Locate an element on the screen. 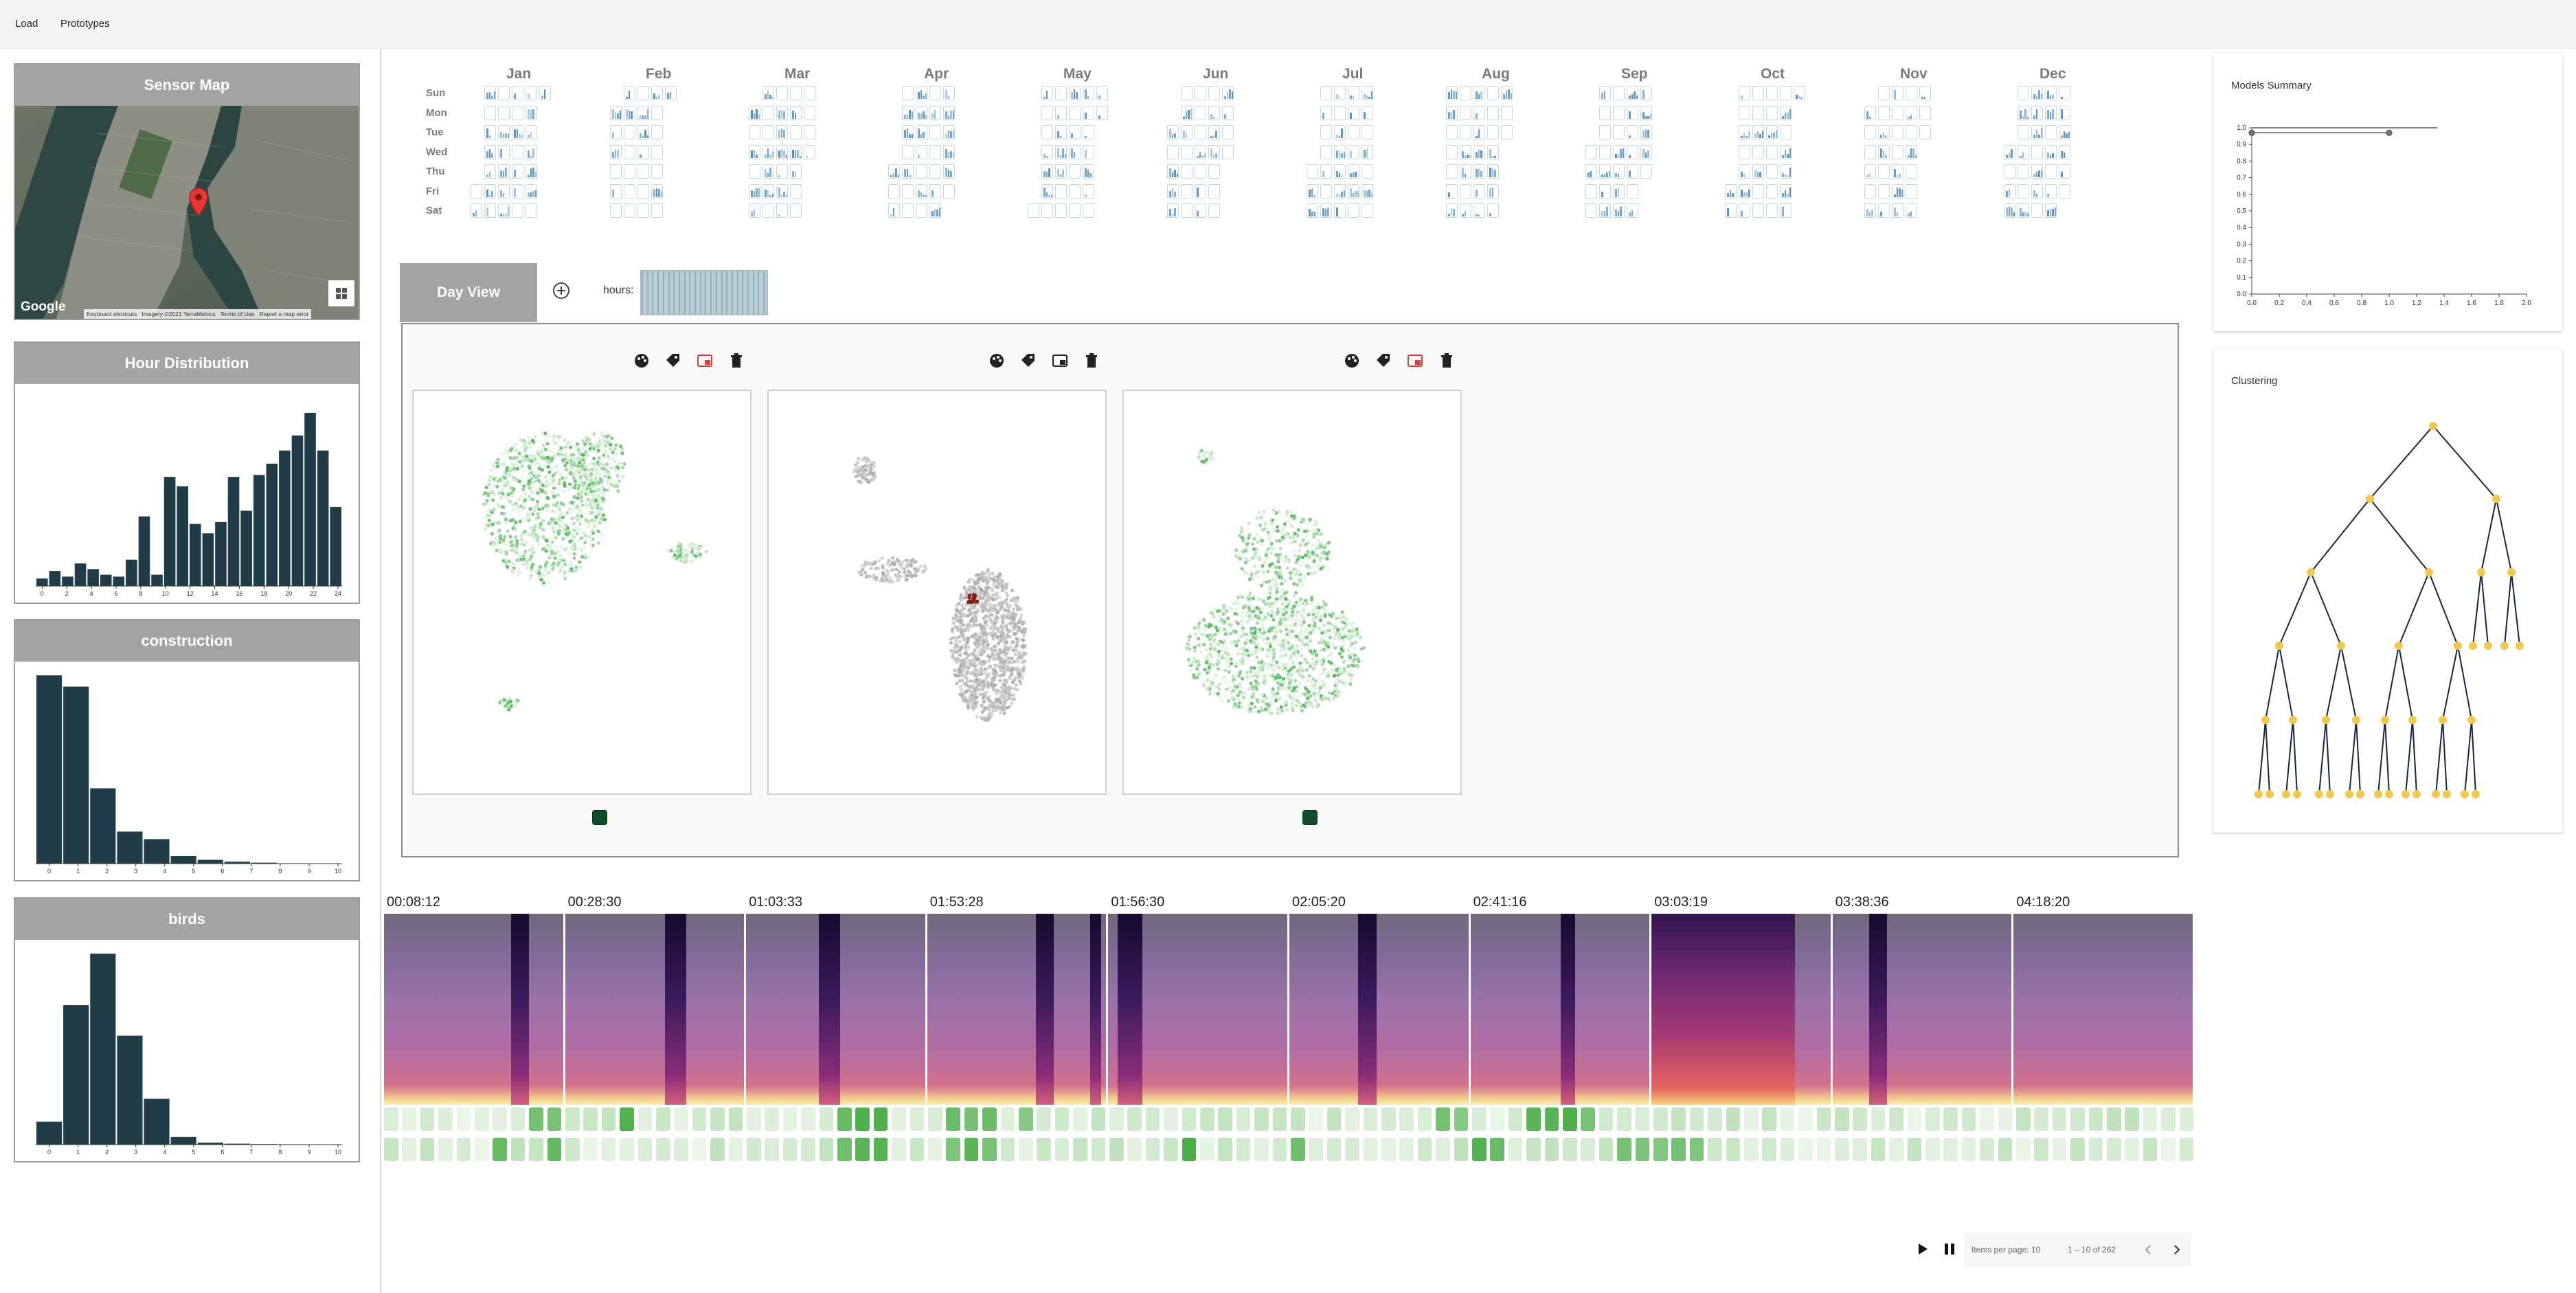  add-circle-icon is located at coordinates (561, 291).